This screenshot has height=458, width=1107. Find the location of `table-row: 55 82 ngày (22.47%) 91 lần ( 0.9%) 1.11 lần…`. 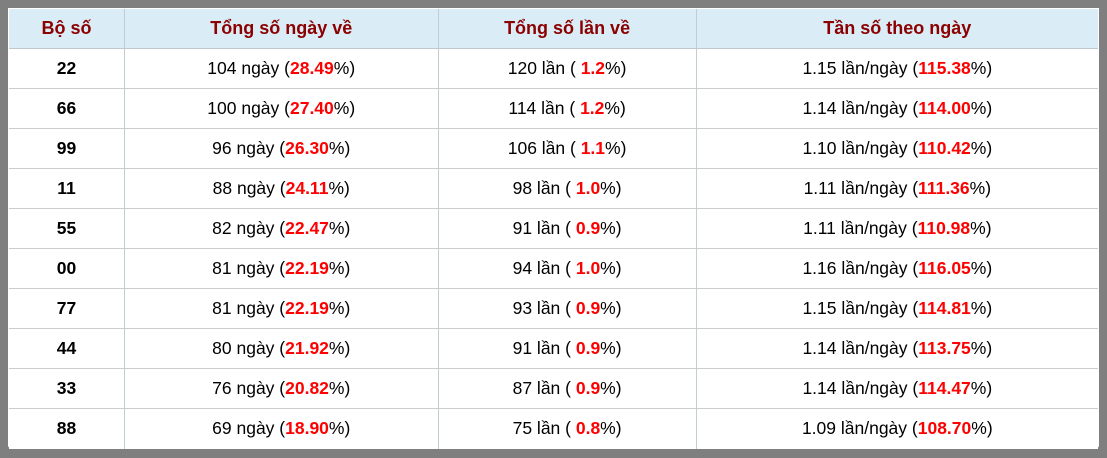

table-row: 55 82 ngày (22.47%) 91 lần ( 0.9%) 1.11 lần… is located at coordinates (553, 228).